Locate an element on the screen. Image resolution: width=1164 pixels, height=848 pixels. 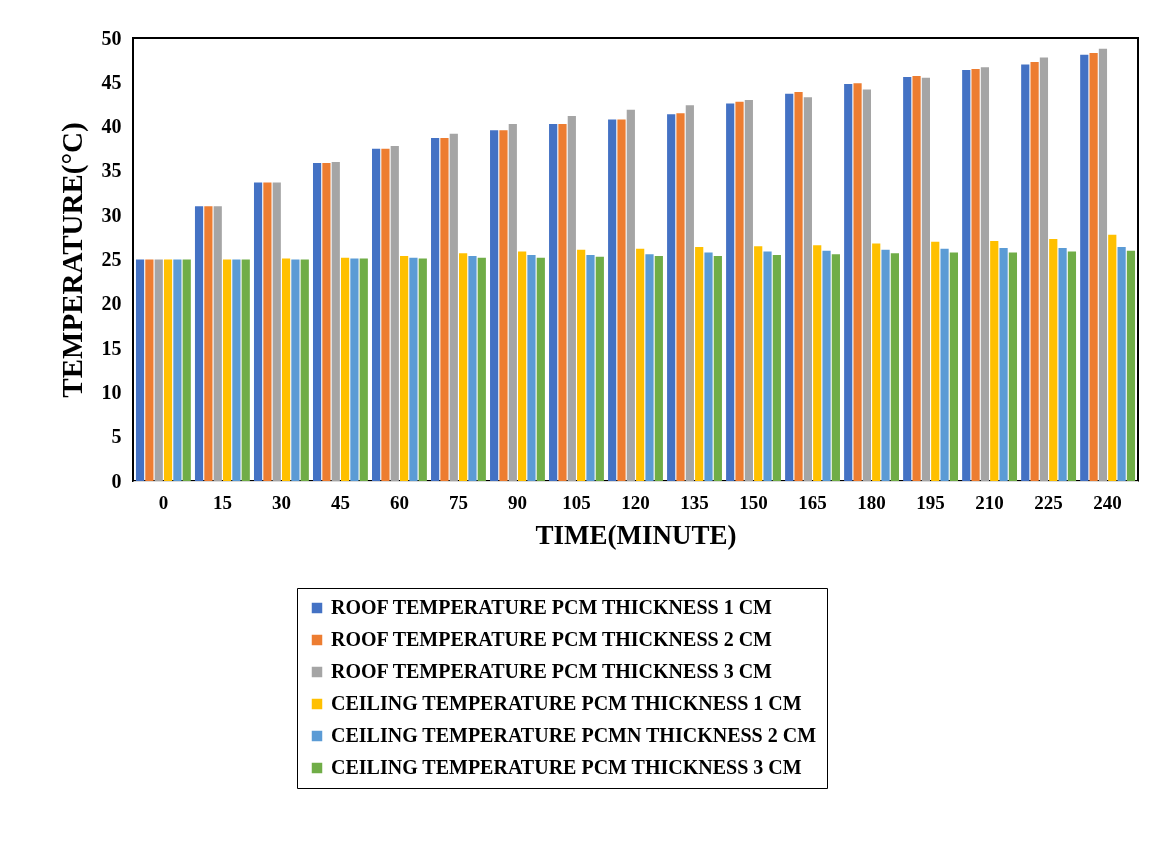
y-tick-label: 25 is located at coordinates (111, 259).